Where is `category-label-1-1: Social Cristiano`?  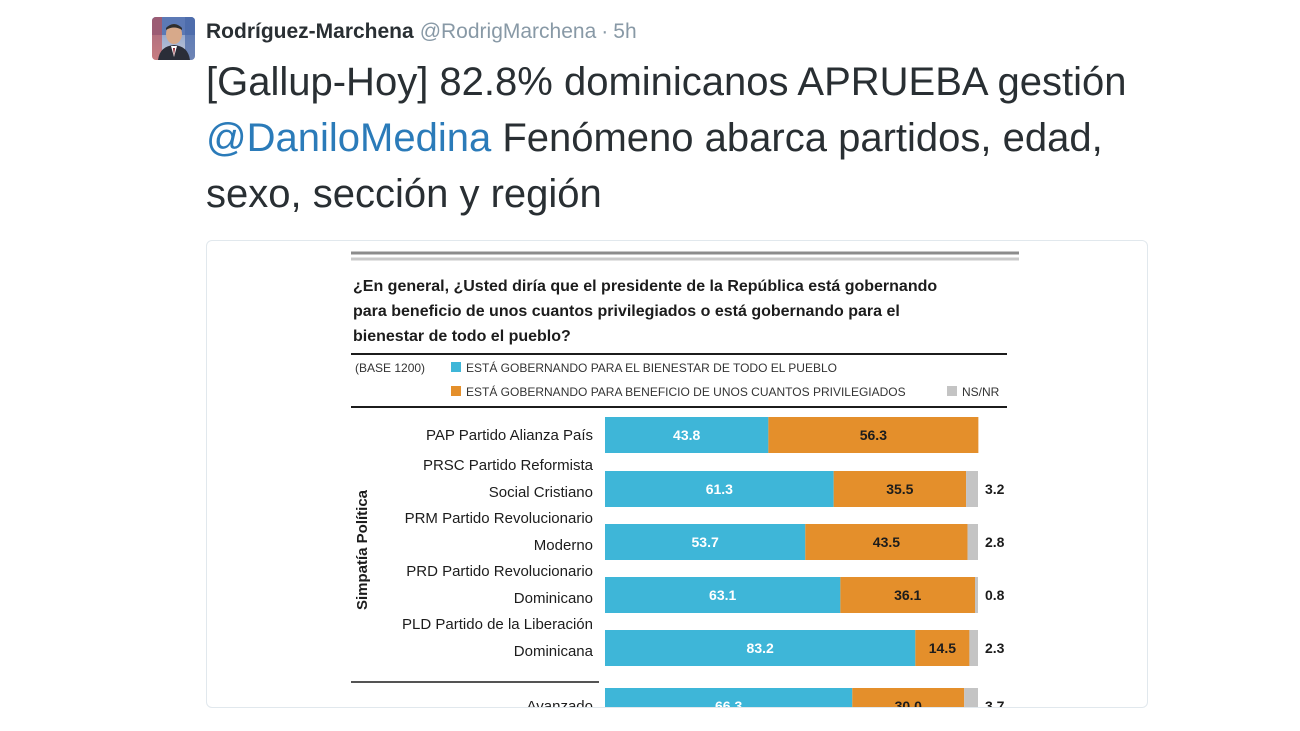 category-label-1-1: Social Cristiano is located at coordinates (541, 492).